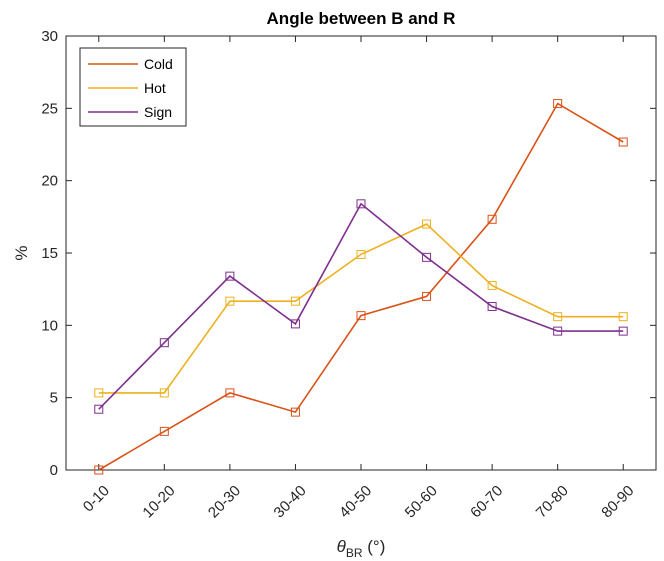 The height and width of the screenshot is (561, 664). I want to click on y-tick-label: 20, so click(49, 181).